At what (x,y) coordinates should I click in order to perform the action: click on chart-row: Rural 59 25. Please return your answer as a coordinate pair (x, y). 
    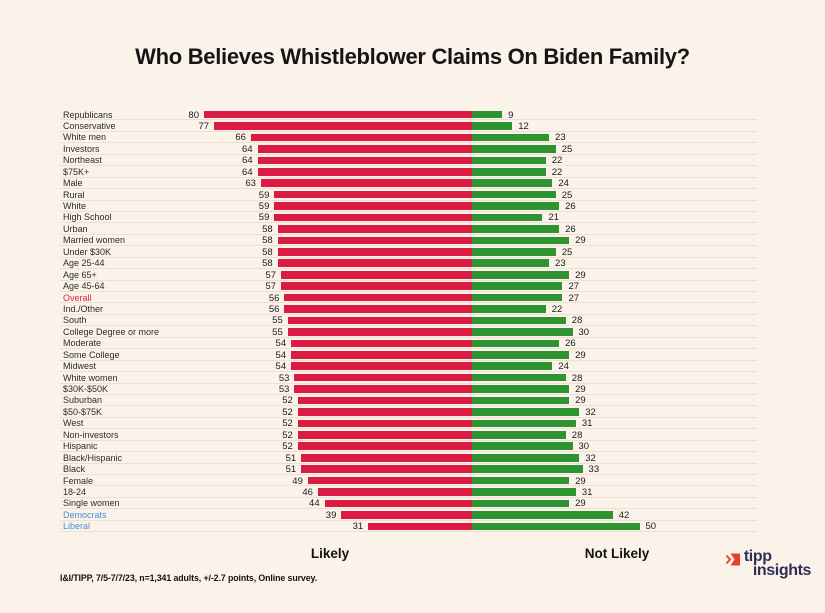
    Looking at the image, I should click on (408, 195).